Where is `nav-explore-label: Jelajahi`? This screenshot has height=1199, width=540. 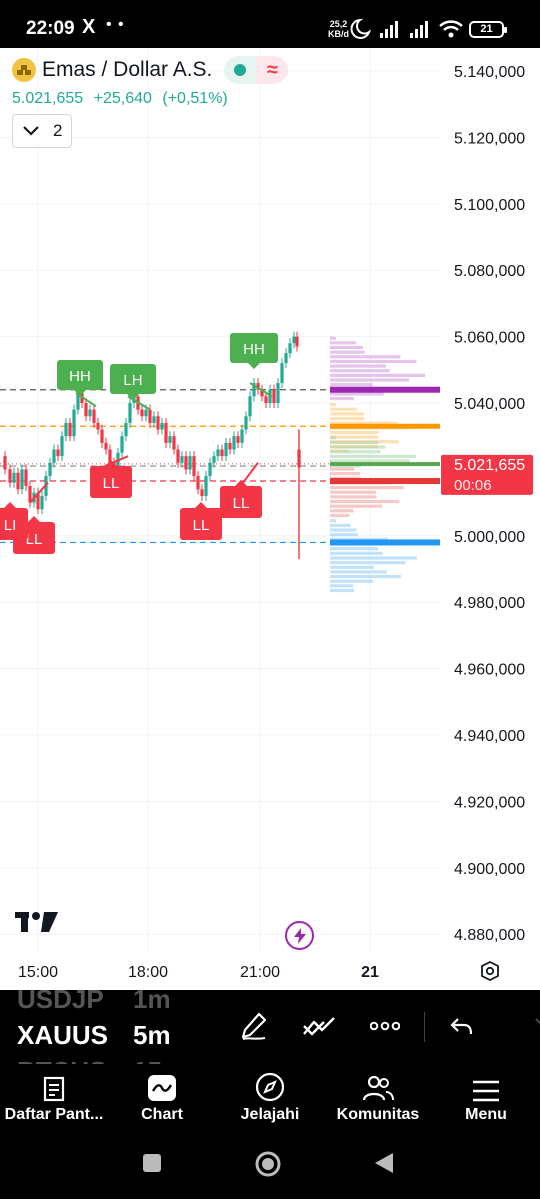
nav-explore-label: Jelajahi is located at coordinates (270, 1114).